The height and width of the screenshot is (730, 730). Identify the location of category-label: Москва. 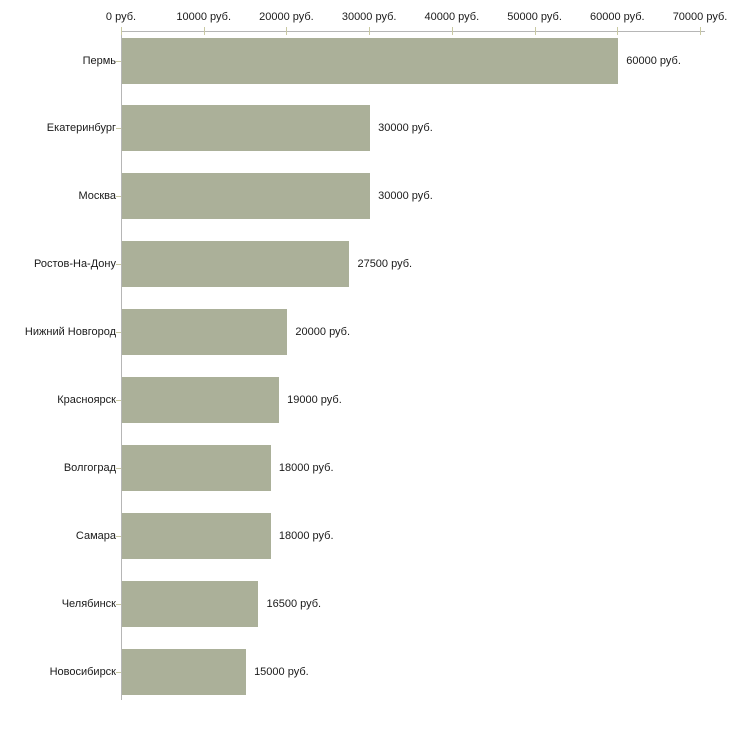
(97, 196).